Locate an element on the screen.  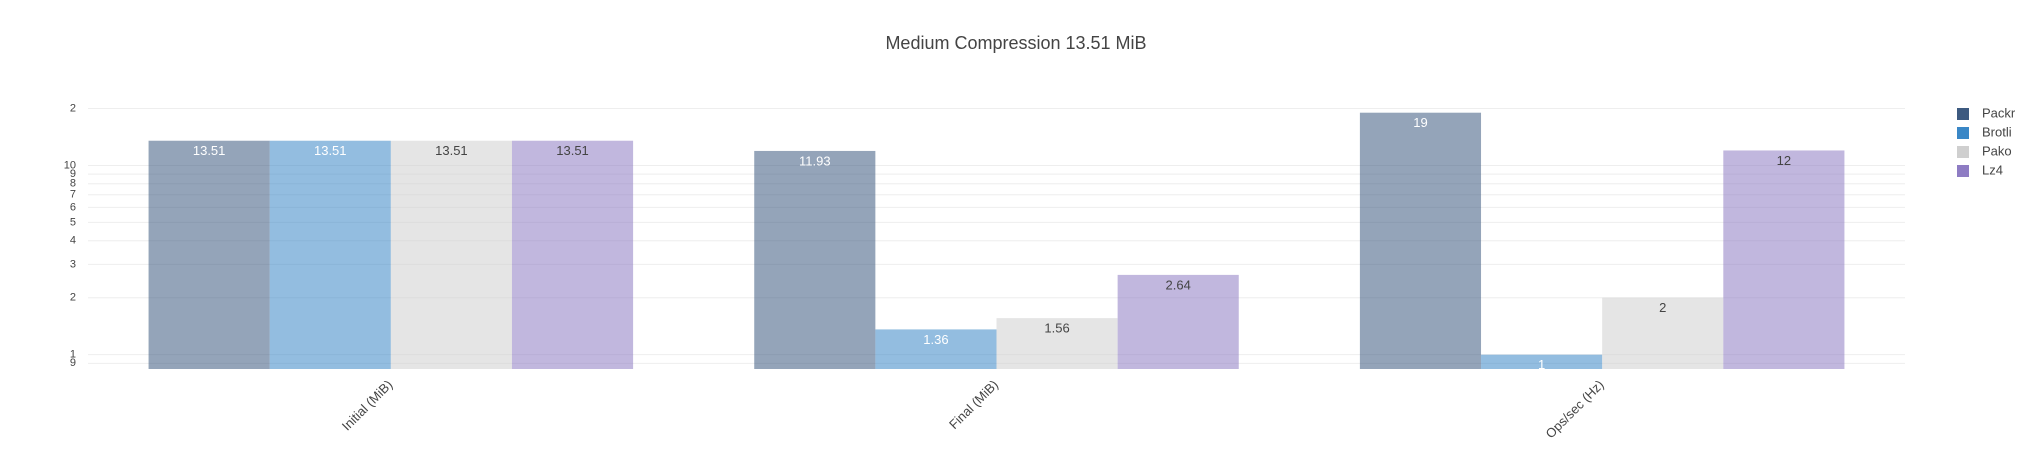
y-tick-label: 5 is located at coordinates (73, 222).